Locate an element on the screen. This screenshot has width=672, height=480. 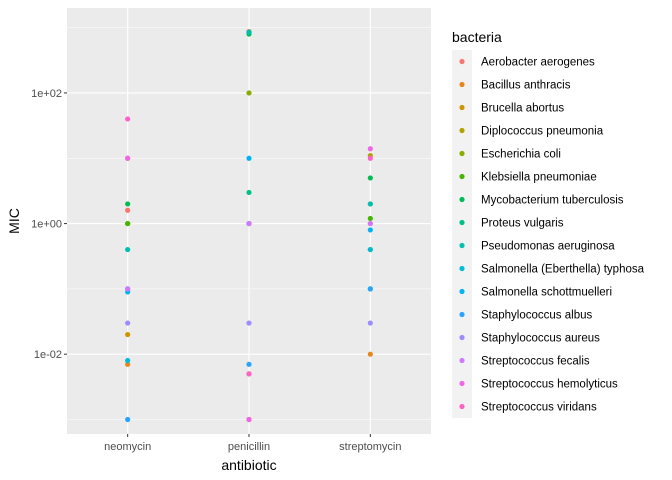
legend-label: Escherichia coli is located at coordinates (521, 155).